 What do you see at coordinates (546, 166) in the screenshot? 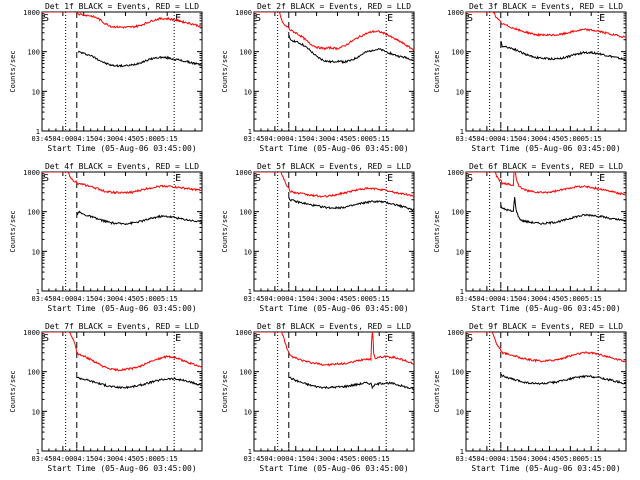
I see `panel-title: Det 6f BLACK = Events, RED = LLD` at bounding box center [546, 166].